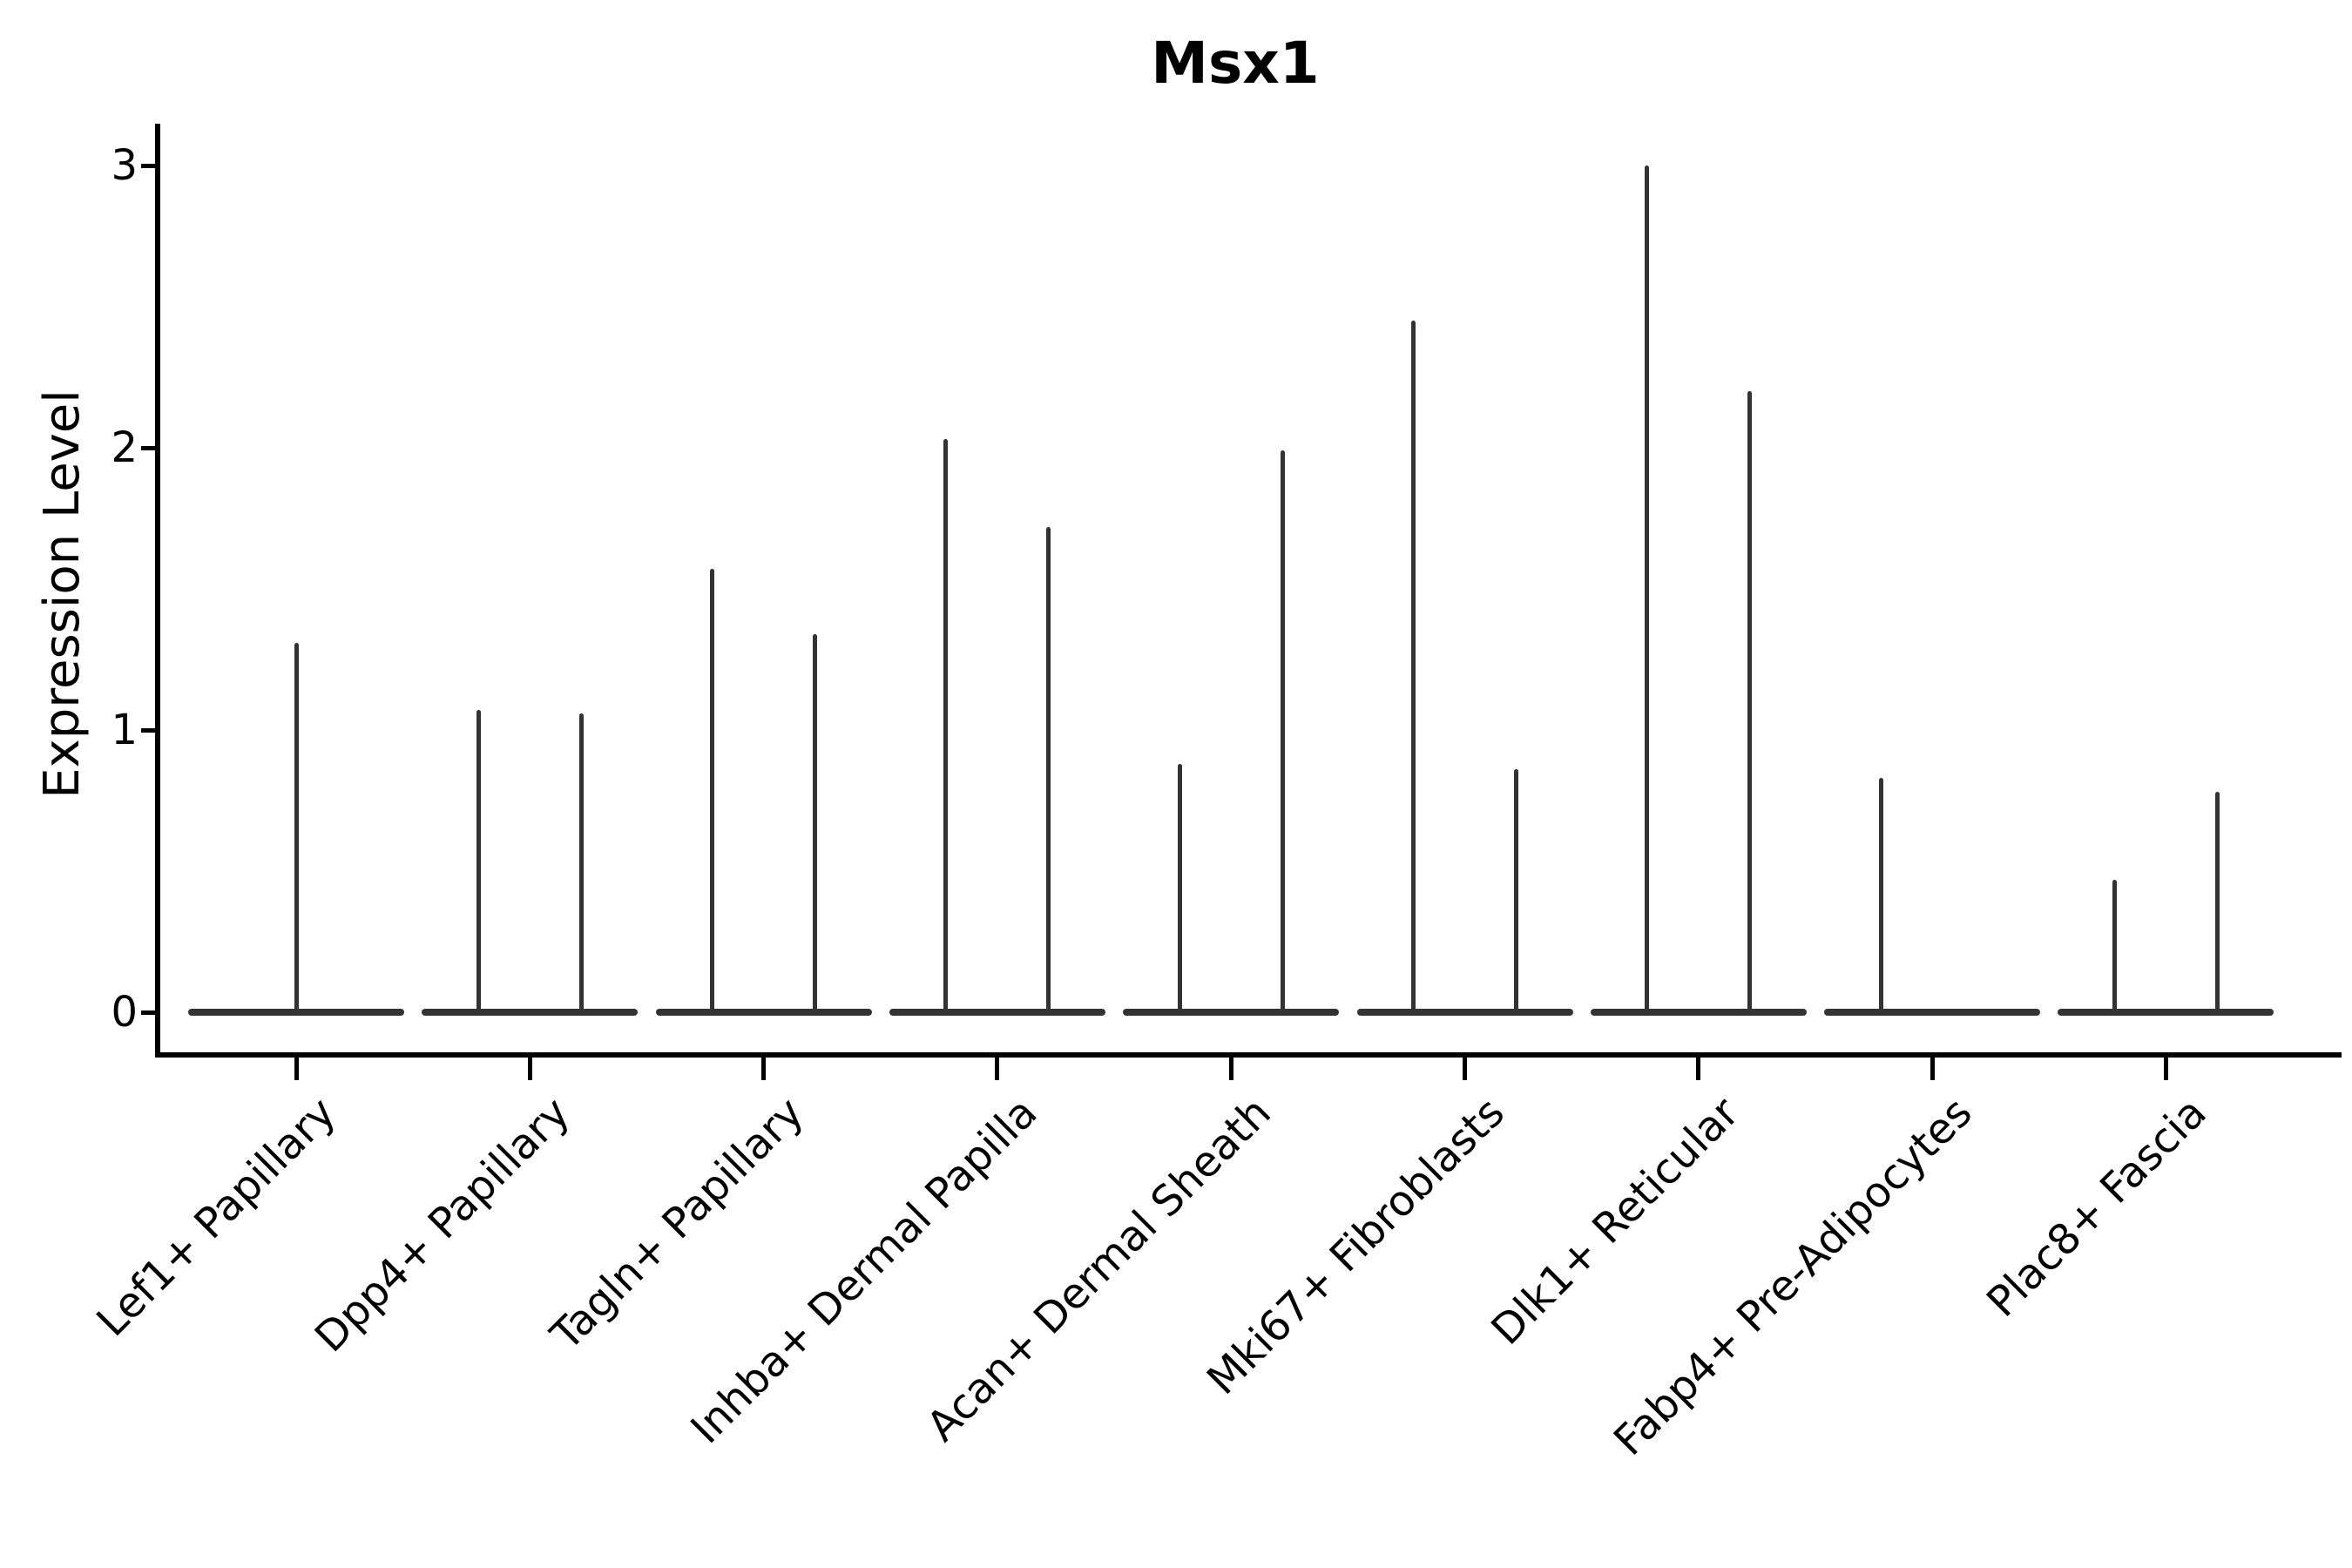  Describe the element at coordinates (157, 591) in the screenshot. I see `y-axis-line` at that location.